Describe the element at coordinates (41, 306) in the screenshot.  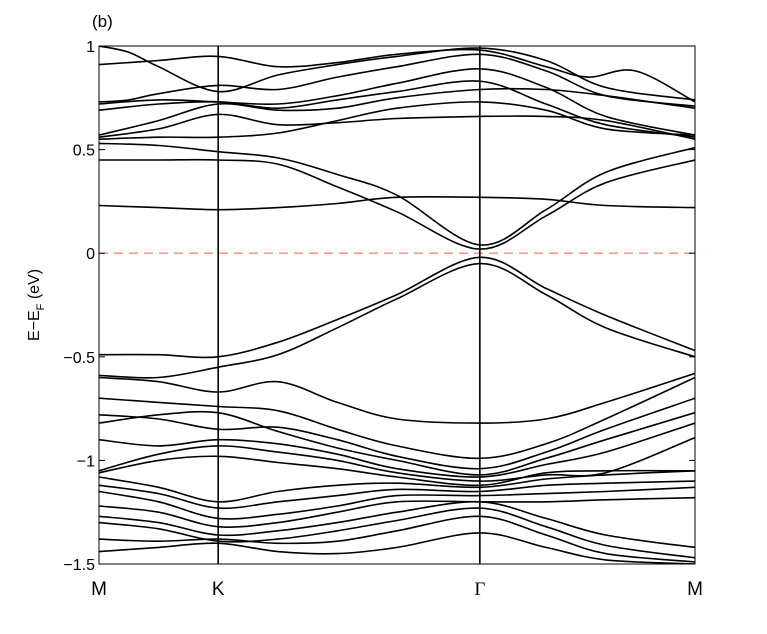
I see `y-axis-label-subscript: F` at that location.